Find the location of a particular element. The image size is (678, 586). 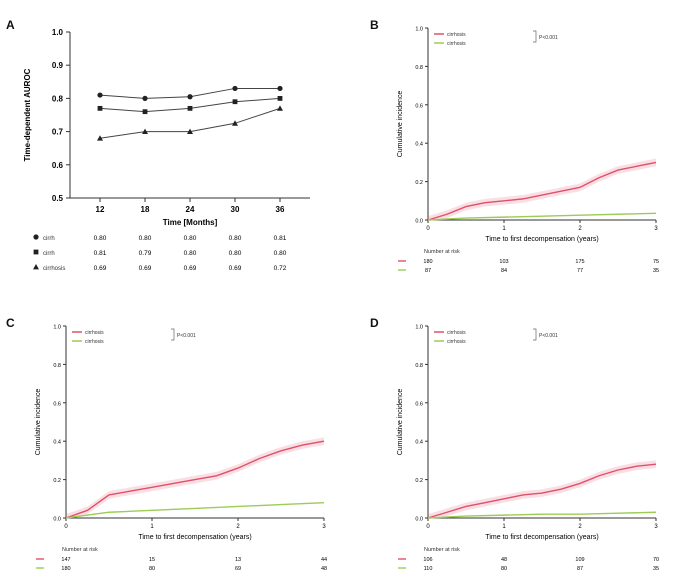

risk-cell: 147 is located at coordinates (65, 560).